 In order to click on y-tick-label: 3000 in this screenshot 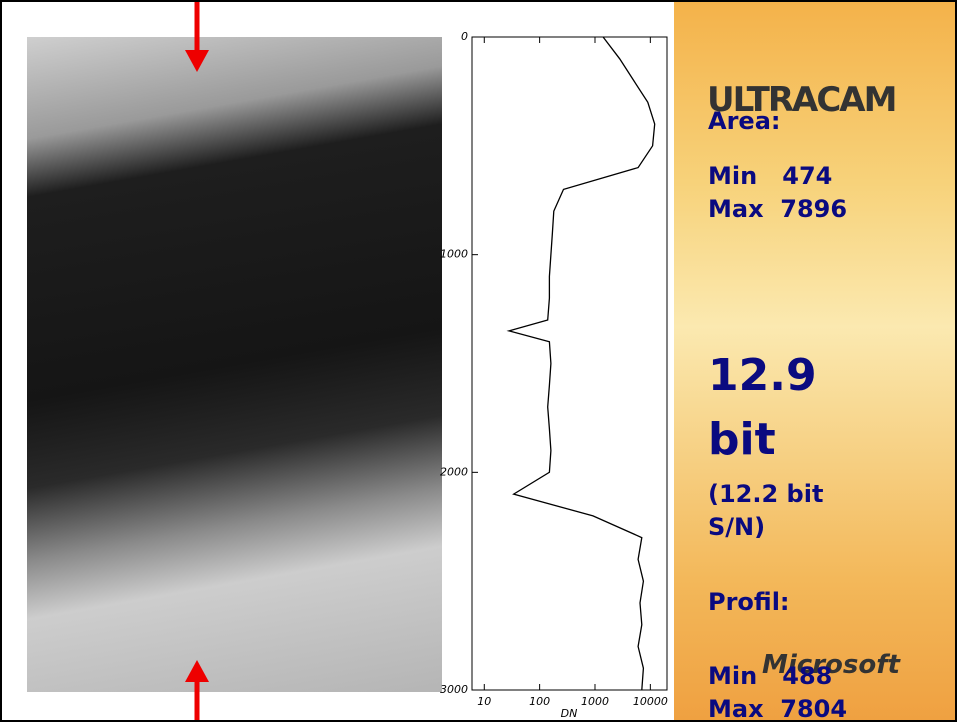, I will do `click(454, 689)`.